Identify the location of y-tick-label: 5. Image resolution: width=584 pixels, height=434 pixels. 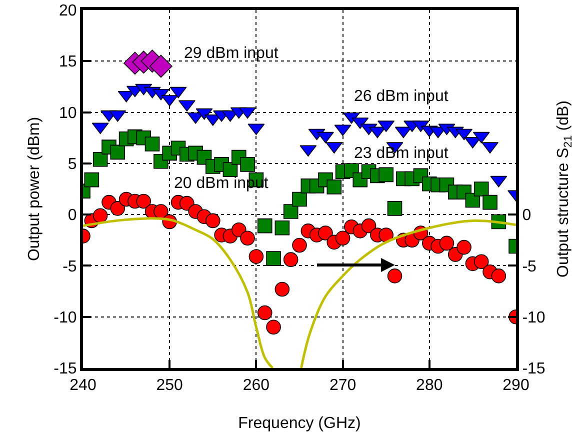
(72, 165).